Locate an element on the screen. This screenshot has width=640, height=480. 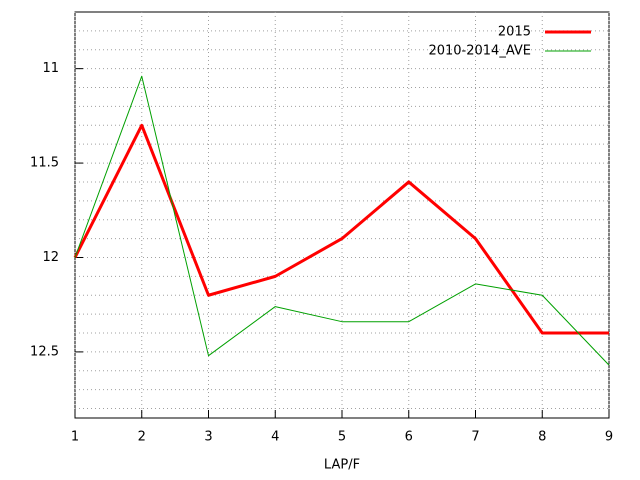
legend-label: 2015 is located at coordinates (514, 32).